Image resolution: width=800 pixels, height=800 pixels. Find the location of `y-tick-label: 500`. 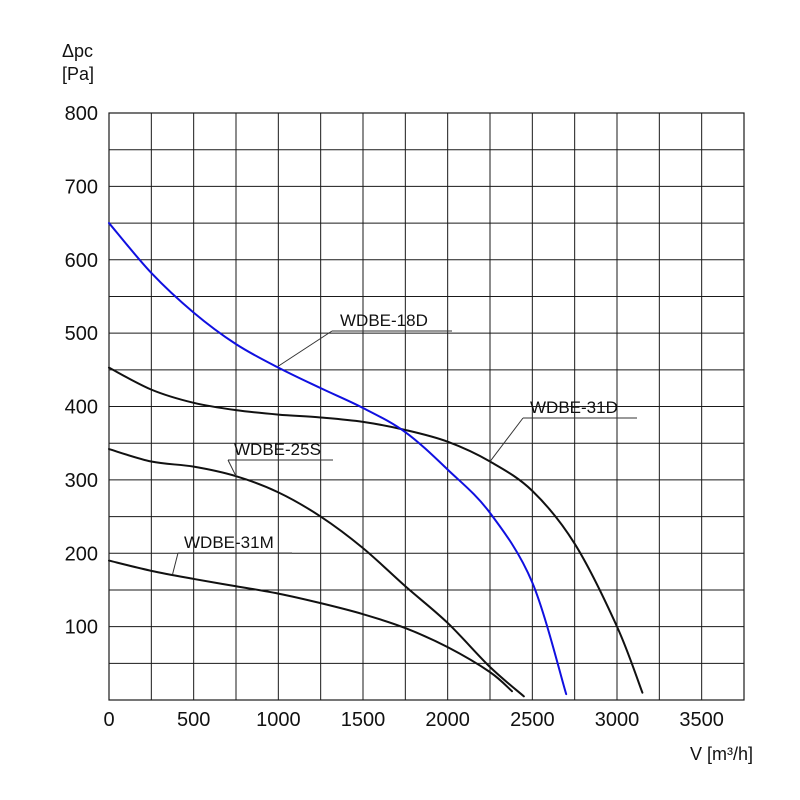

y-tick-label: 500 is located at coordinates (81, 334).